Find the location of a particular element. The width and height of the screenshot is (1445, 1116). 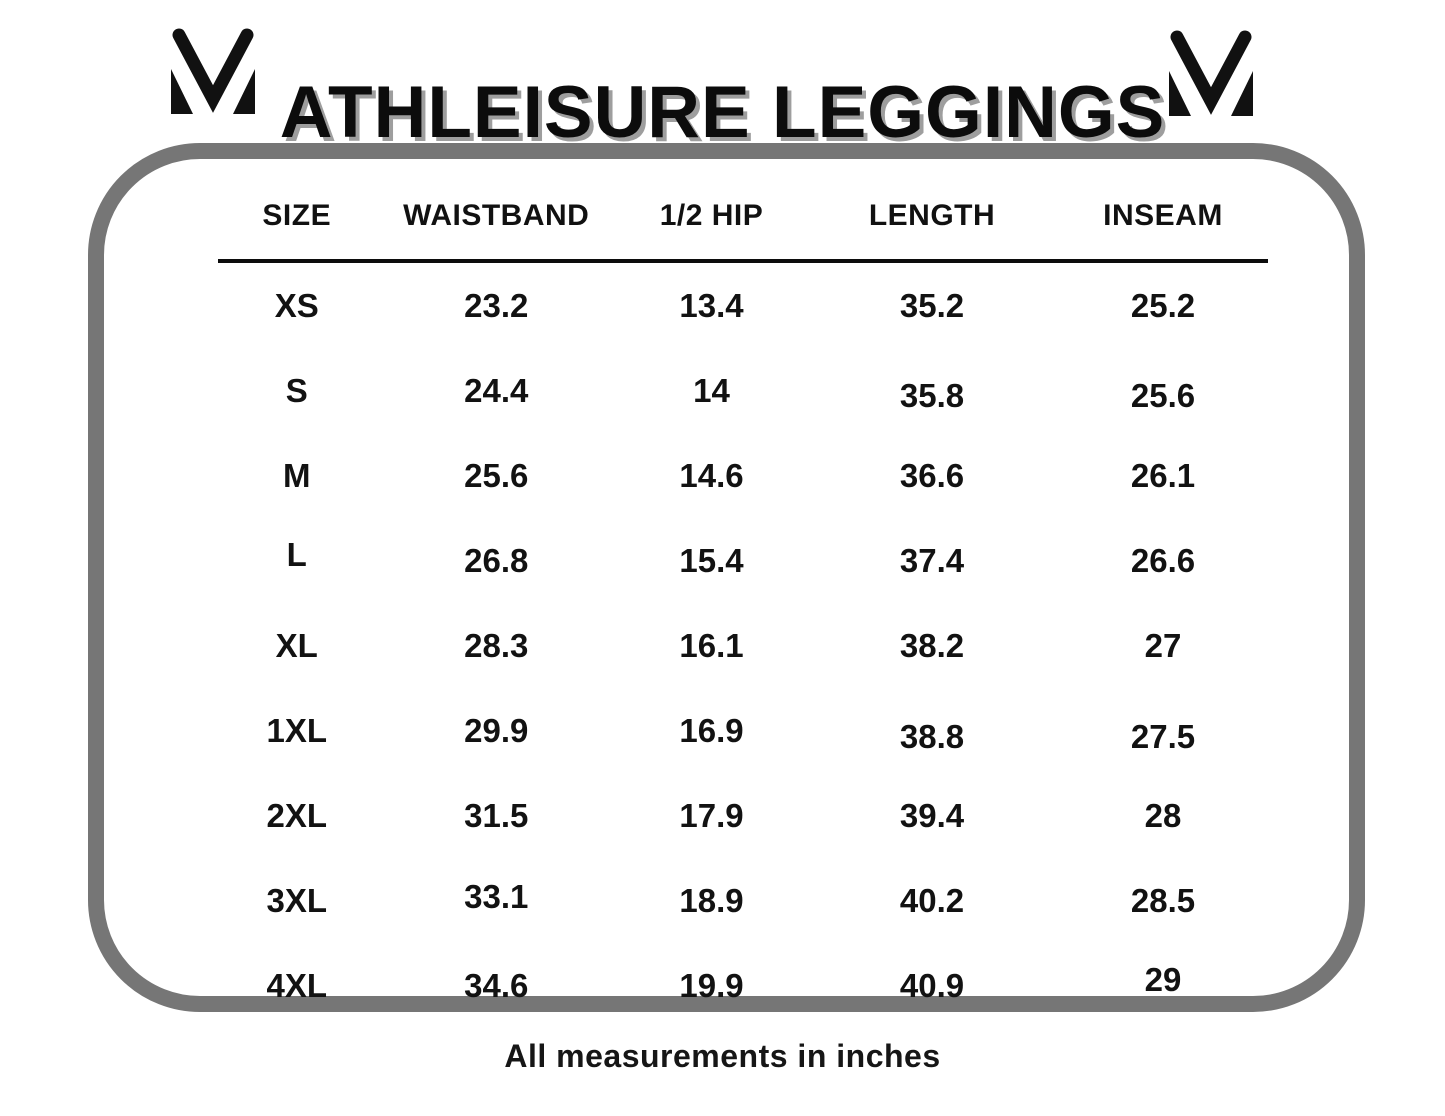

waistband-cell: 25.6 is located at coordinates (496, 475).